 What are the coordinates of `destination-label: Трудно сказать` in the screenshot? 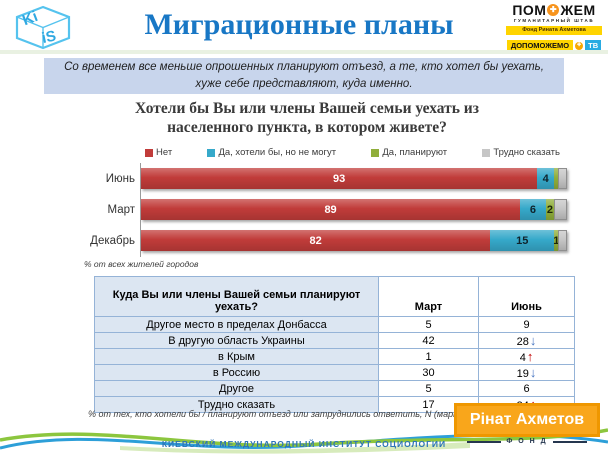 It's located at (236, 404).